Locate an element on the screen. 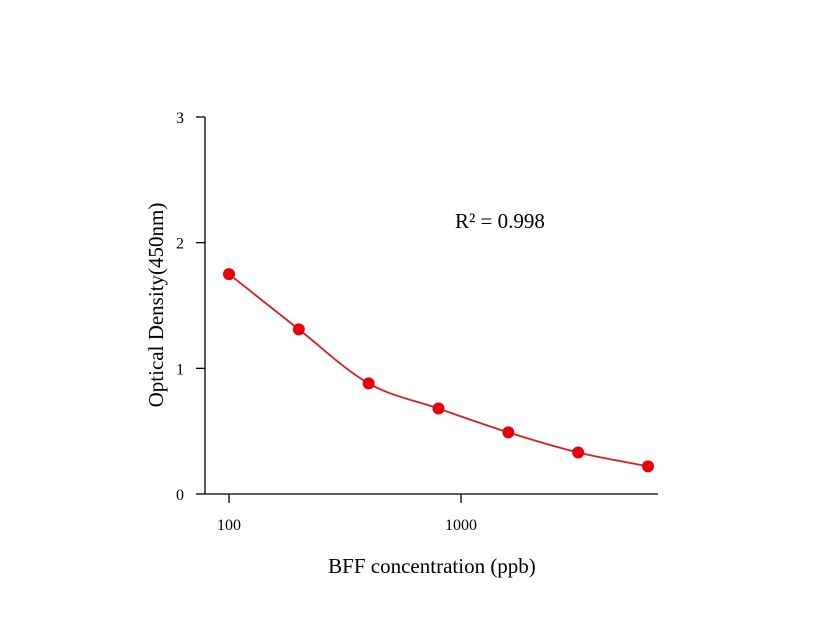  x-tick-label: 100 is located at coordinates (229, 525).